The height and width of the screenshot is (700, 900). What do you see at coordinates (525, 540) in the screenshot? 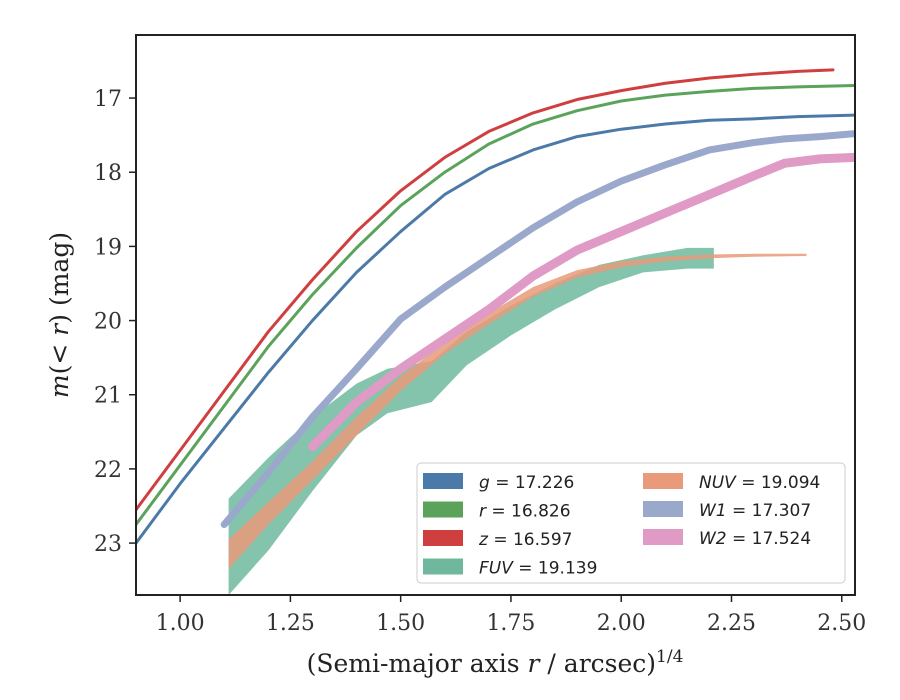
I see `legend-label: z = 16.597` at bounding box center [525, 540].